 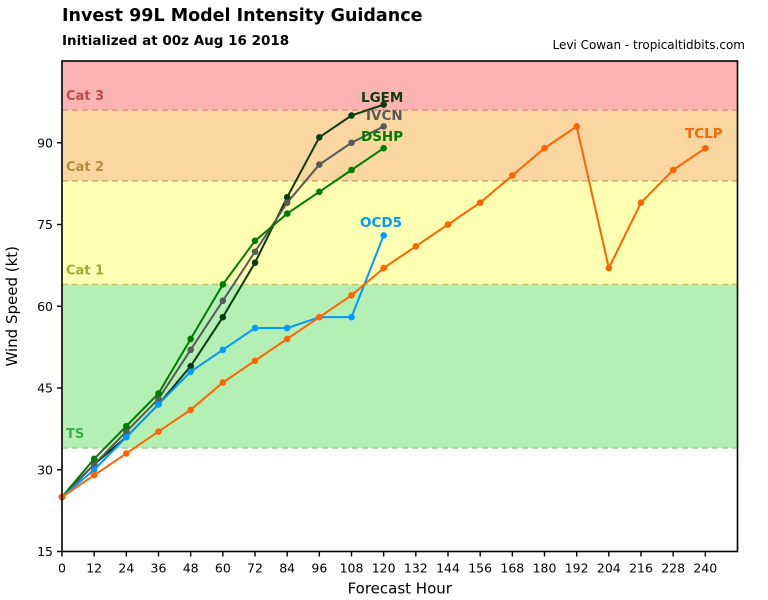 I want to click on band-label-cat-1: Cat 1, so click(x=85, y=270).